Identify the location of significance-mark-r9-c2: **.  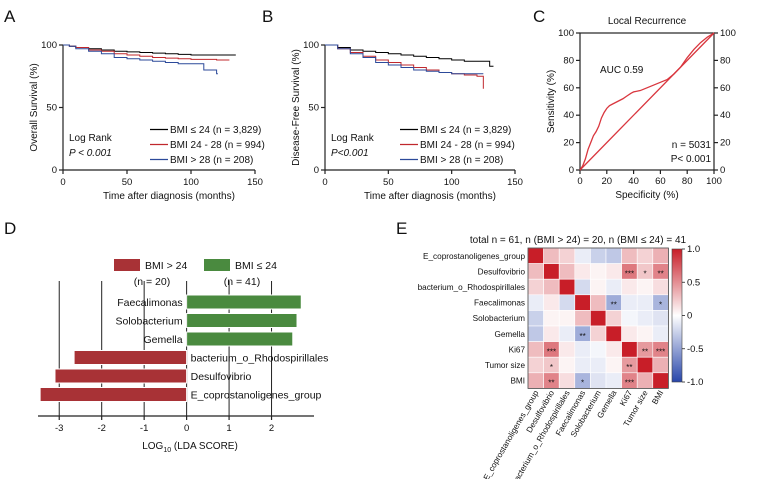
(551, 383).